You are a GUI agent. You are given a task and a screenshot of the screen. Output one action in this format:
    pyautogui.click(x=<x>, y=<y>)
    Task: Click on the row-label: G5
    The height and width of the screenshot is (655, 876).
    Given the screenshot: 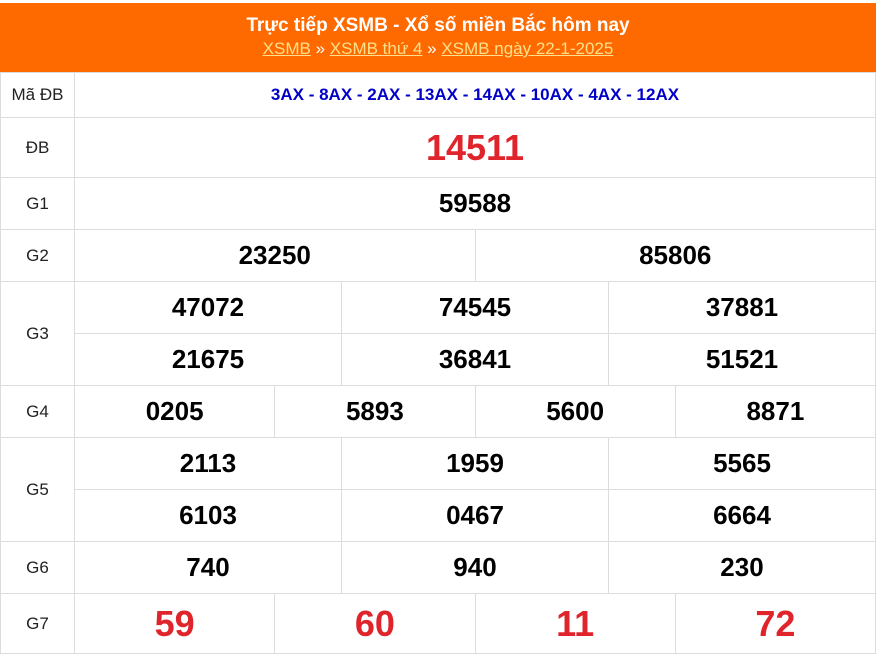 What is the action you would take?
    pyautogui.click(x=37, y=489)
    